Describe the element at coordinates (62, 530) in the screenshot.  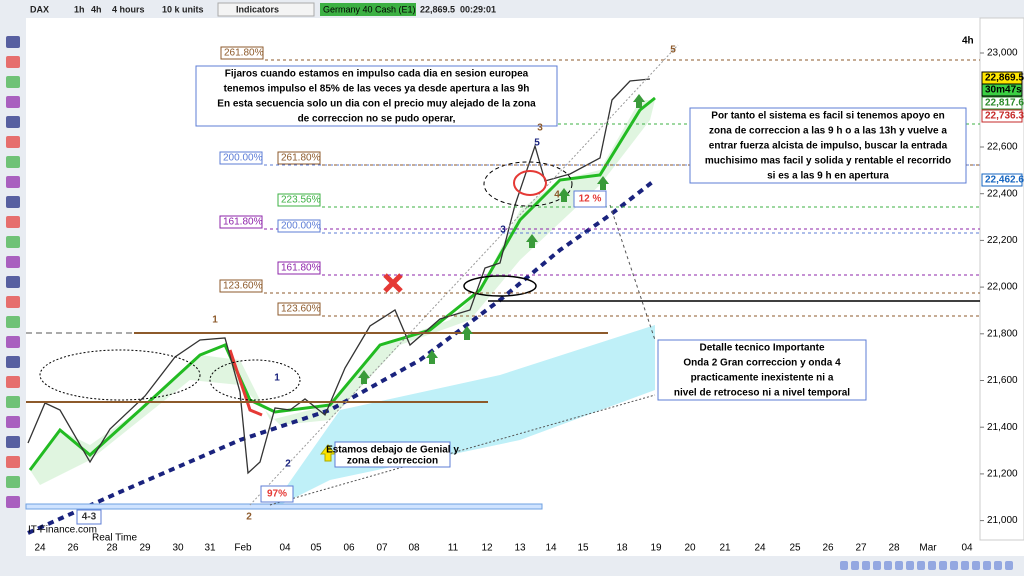
I see `footer-site: IT-Finance.com` at that location.